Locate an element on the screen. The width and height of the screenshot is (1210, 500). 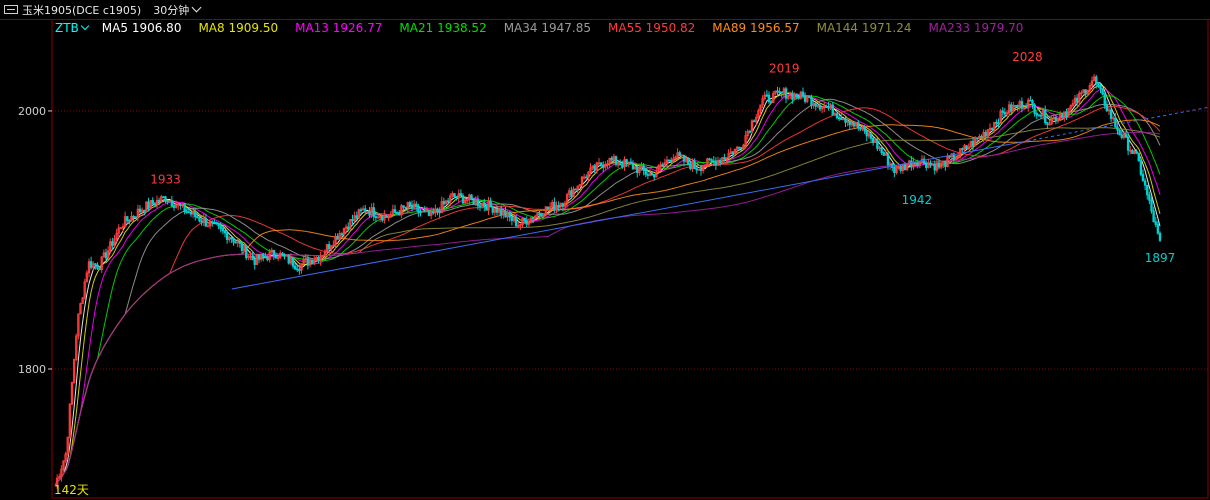
indicator-selector: ZTB is located at coordinates (72, 28).